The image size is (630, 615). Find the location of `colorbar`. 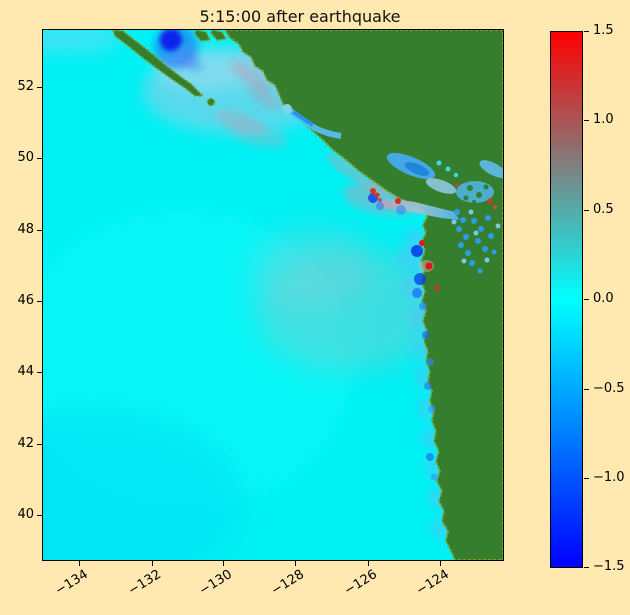

colorbar is located at coordinates (566, 299).